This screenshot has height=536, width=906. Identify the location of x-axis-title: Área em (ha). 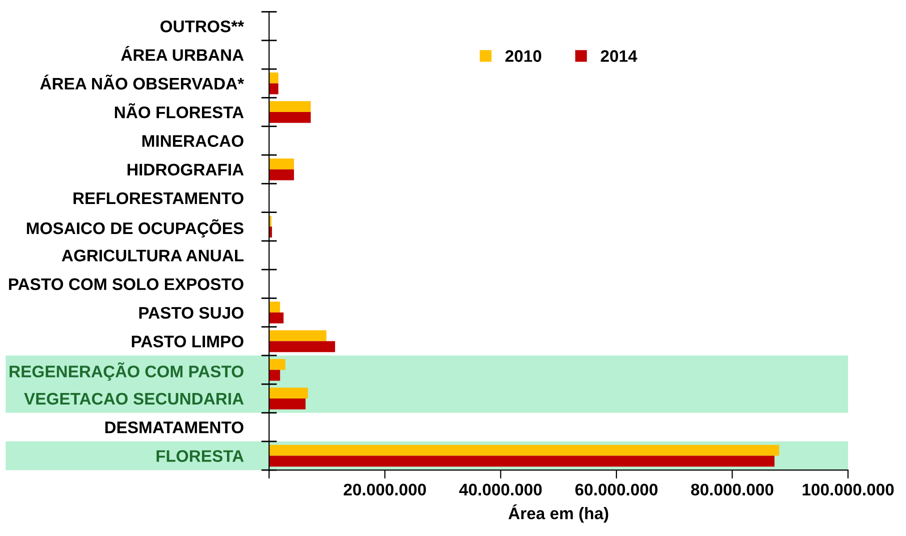
(558, 513).